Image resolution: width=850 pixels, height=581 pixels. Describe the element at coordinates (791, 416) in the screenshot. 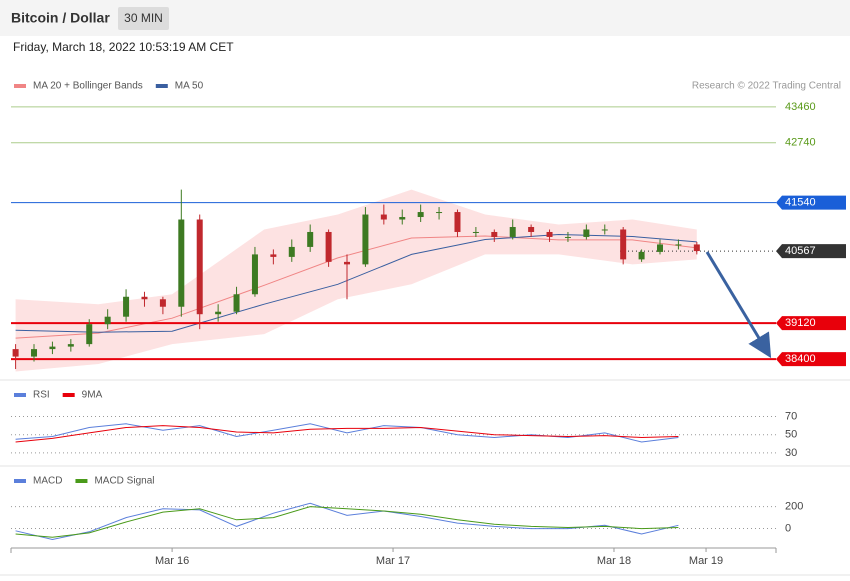

I see `y-tick-label: 70` at that location.